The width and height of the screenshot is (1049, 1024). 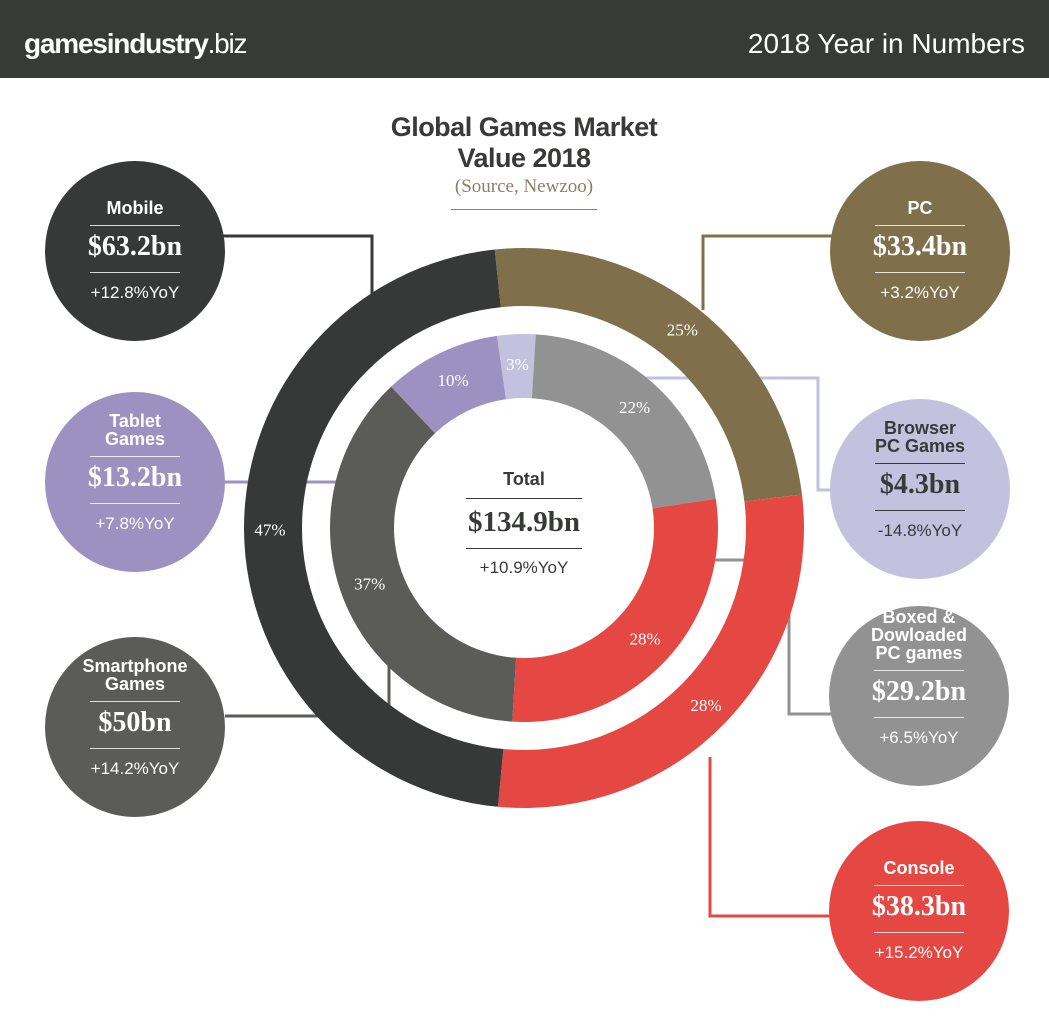 I want to click on bubble-value: $63.2bn, so click(x=135, y=246).